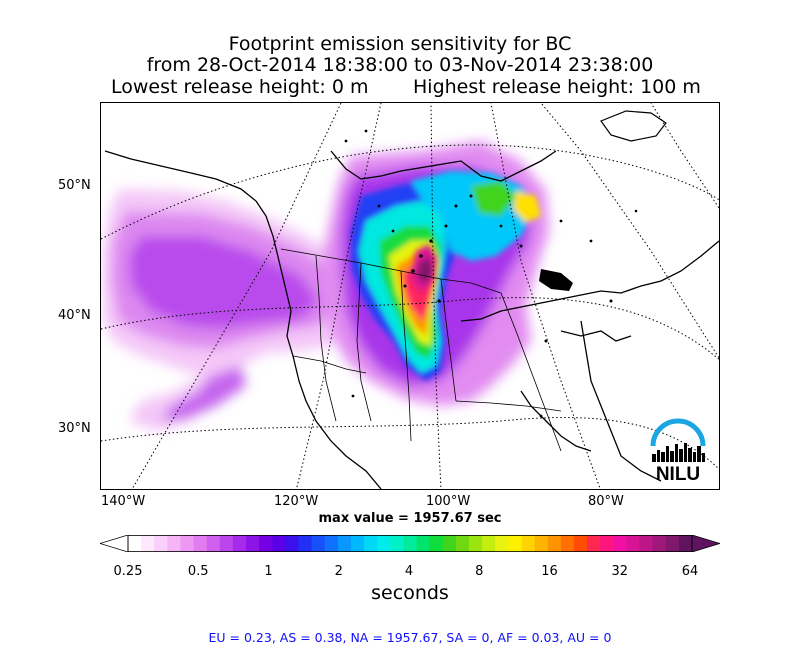 The height and width of the screenshot is (650, 800). I want to click on map-title-line1: Footprint emission sensitivity for BC, so click(400, 44).